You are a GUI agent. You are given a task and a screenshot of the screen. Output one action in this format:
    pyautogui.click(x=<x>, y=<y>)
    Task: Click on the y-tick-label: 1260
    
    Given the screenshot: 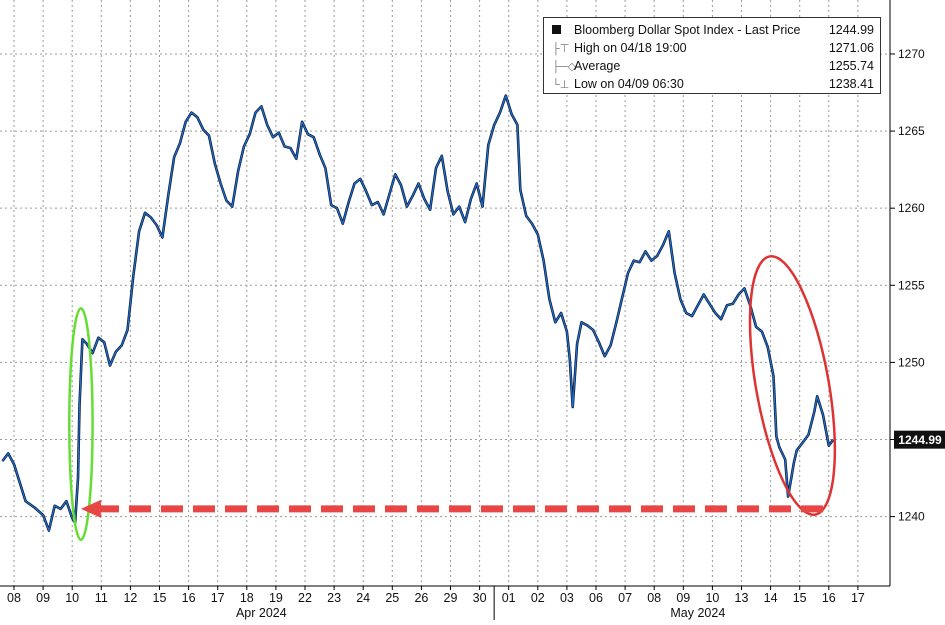 What is the action you would take?
    pyautogui.click(x=911, y=208)
    